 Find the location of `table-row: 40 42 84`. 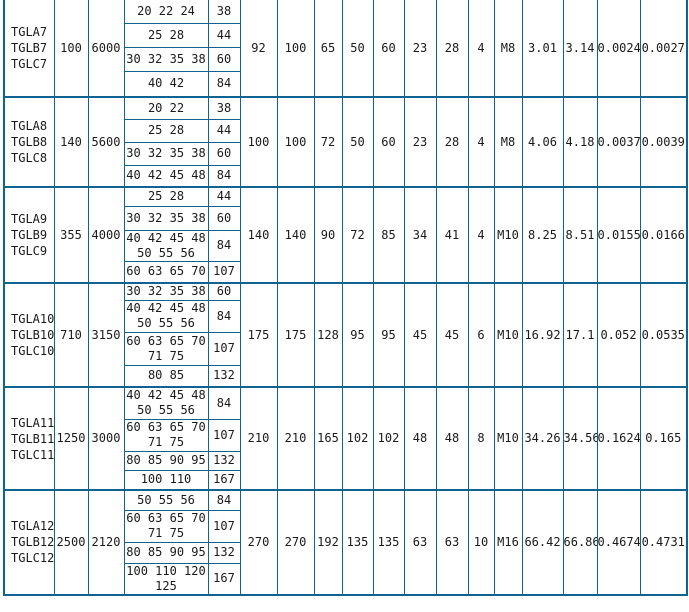

table-row: 40 42 84 is located at coordinates (345, 84).